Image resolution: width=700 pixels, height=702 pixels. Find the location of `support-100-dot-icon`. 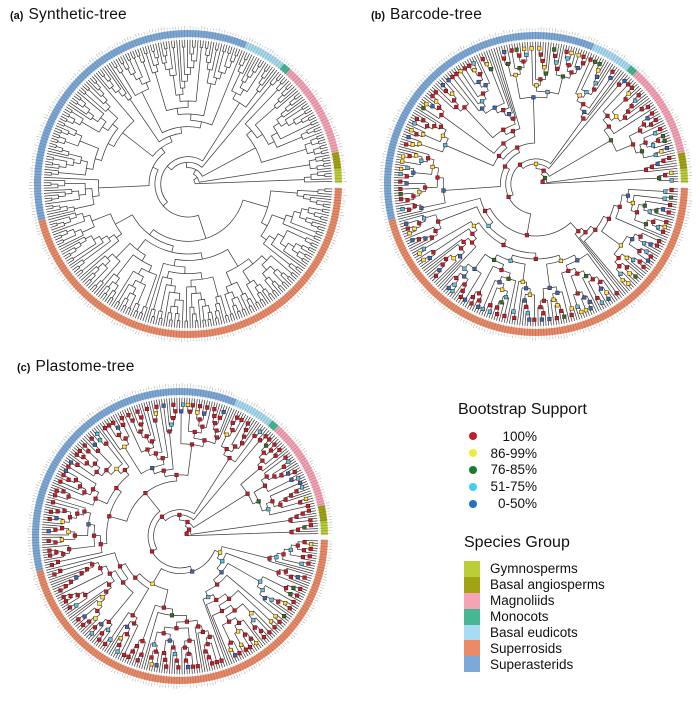

support-100-dot-icon is located at coordinates (473, 436).